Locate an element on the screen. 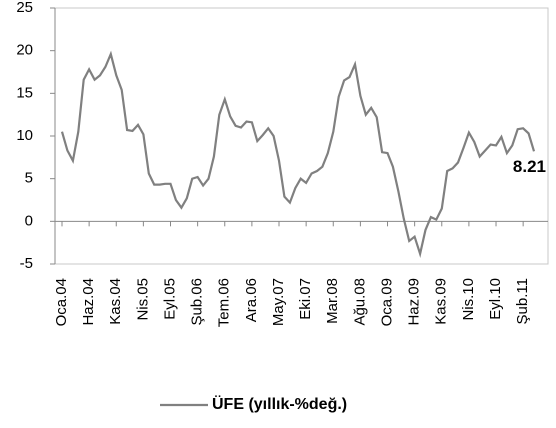 The image size is (556, 428). x-tick-label: Oca.04 is located at coordinates (61, 302).